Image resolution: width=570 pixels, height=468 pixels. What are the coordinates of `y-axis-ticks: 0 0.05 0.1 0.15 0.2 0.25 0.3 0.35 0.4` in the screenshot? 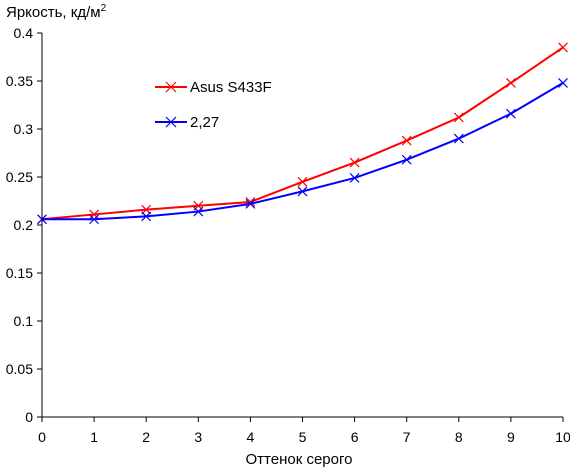 It's located at (24, 225).